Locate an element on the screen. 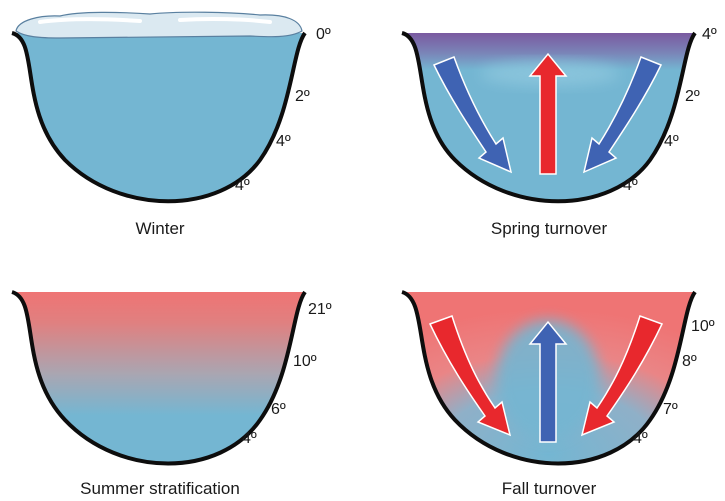 Image resolution: width=725 pixels, height=501 pixels. fall-temp-mid: 7º is located at coordinates (670, 409).